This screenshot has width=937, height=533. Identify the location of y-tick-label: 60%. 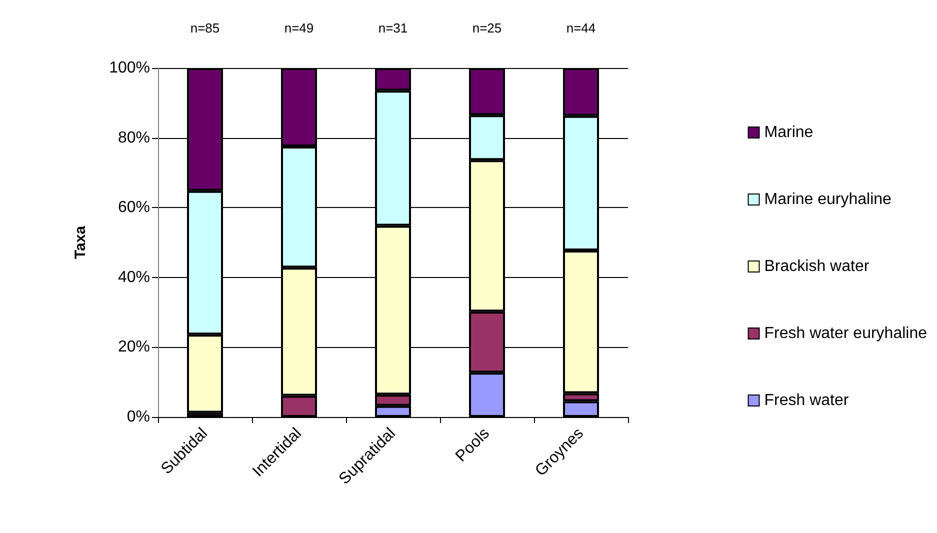
(134, 207).